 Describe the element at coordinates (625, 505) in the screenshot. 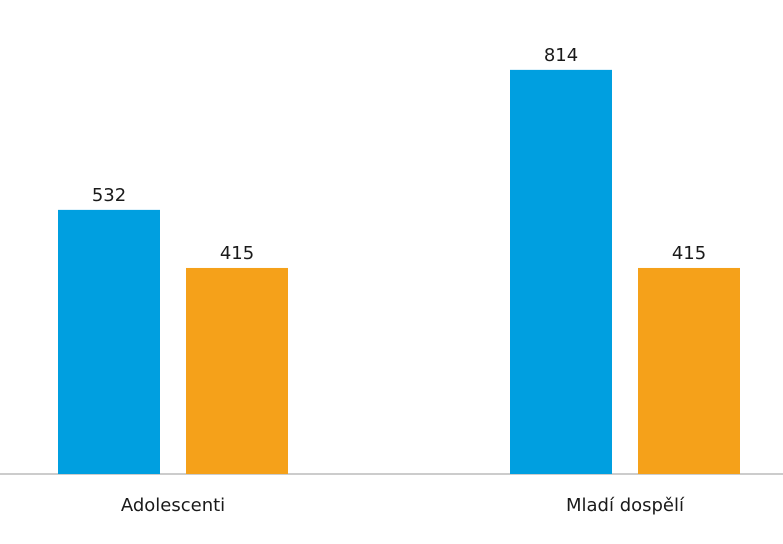

I see `category-label-2: Mladí dospělí` at that location.